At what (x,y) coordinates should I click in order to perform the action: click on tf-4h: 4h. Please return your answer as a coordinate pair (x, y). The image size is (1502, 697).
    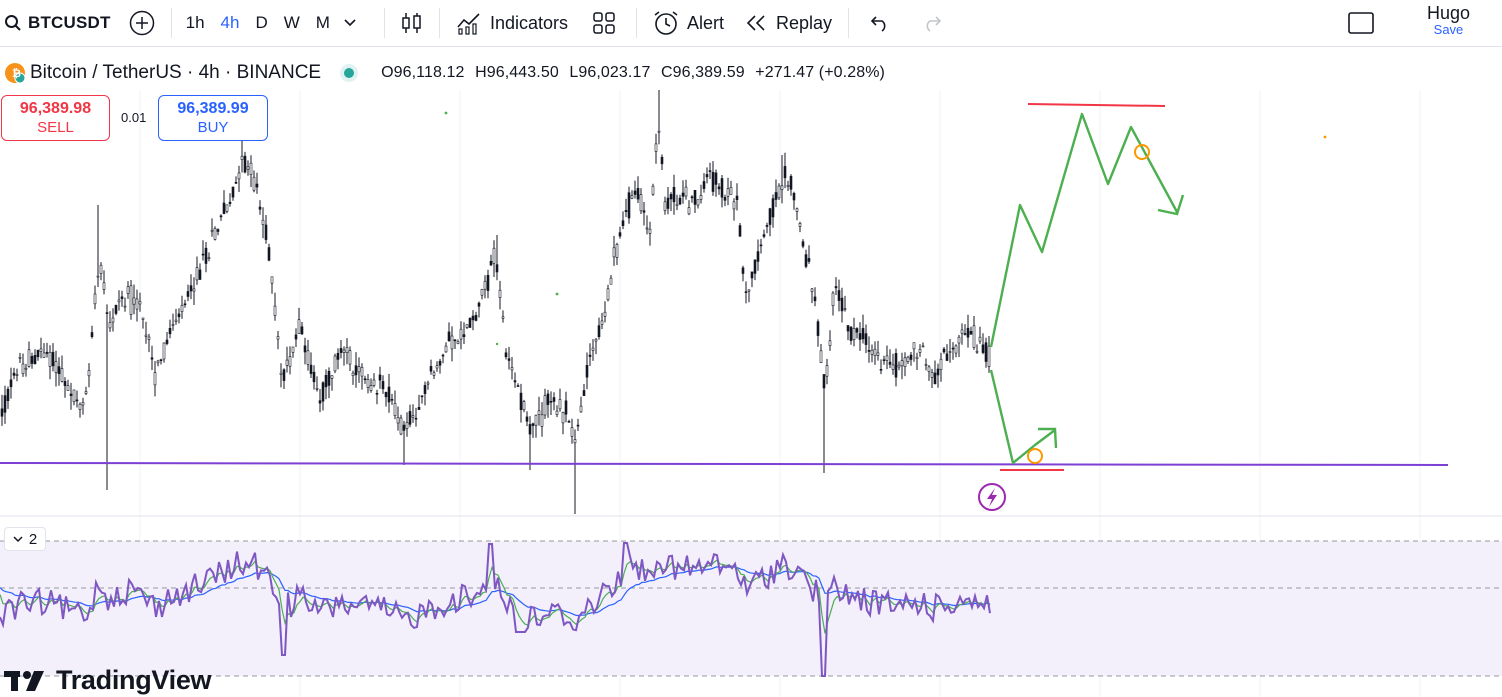
    Looking at the image, I should click on (230, 22).